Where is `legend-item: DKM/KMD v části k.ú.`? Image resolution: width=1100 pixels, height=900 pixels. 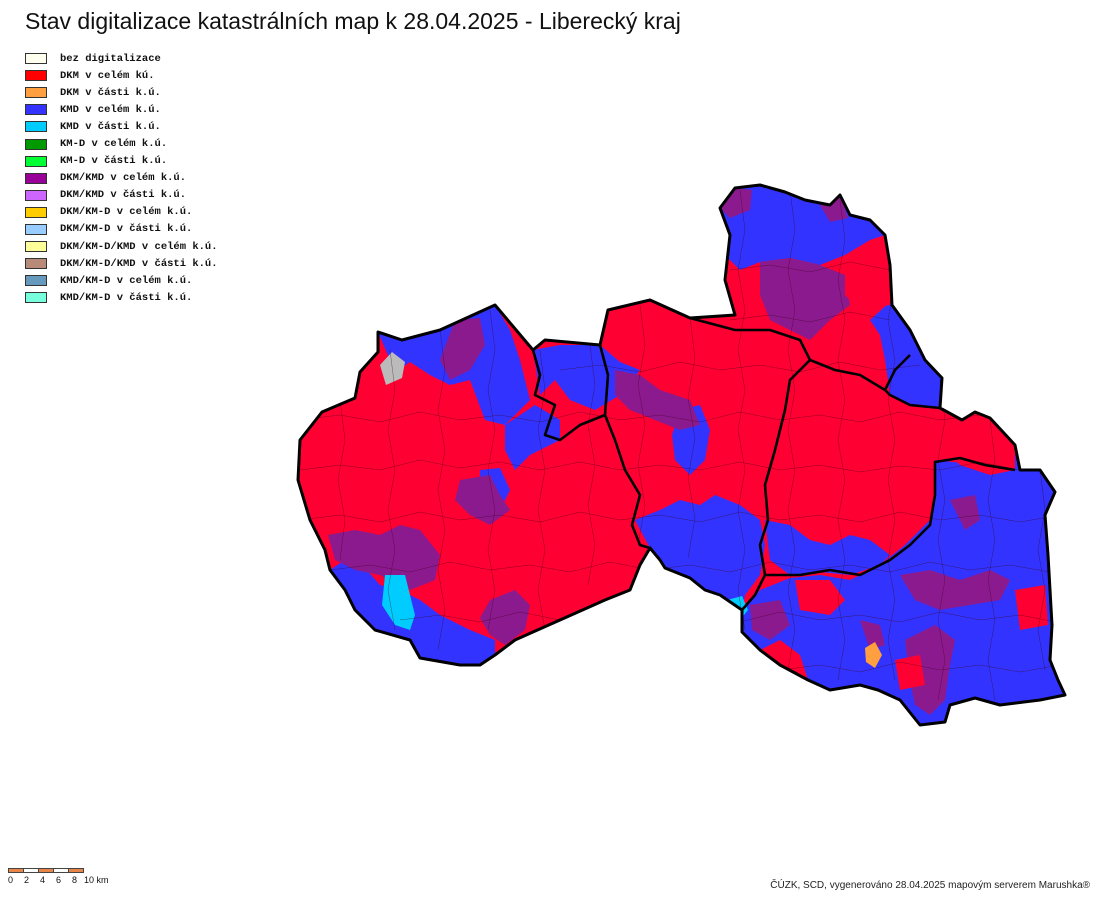
legend-item: DKM/KMD v části k.ú. is located at coordinates (121, 195).